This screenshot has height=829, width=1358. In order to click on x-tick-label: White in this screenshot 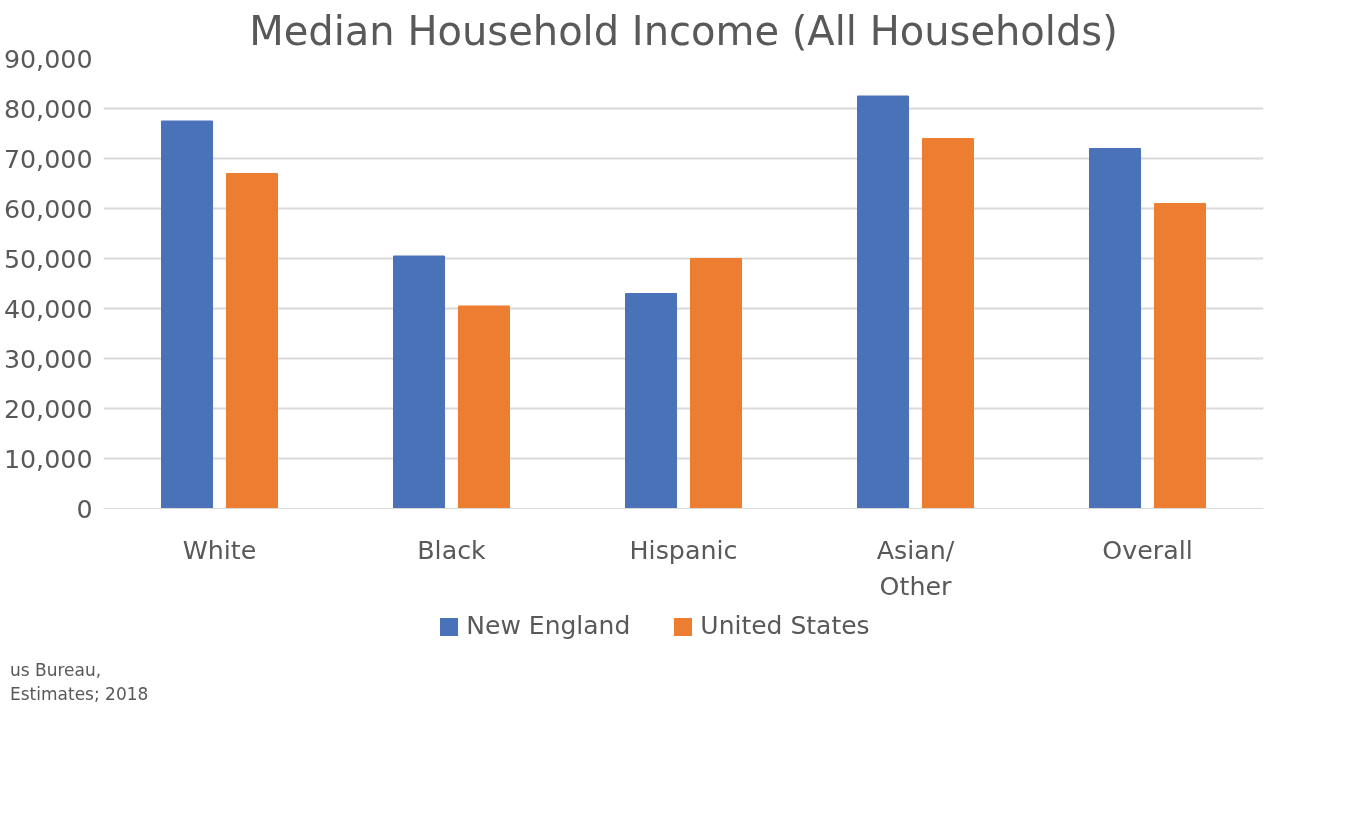, I will do `click(219, 549)`.